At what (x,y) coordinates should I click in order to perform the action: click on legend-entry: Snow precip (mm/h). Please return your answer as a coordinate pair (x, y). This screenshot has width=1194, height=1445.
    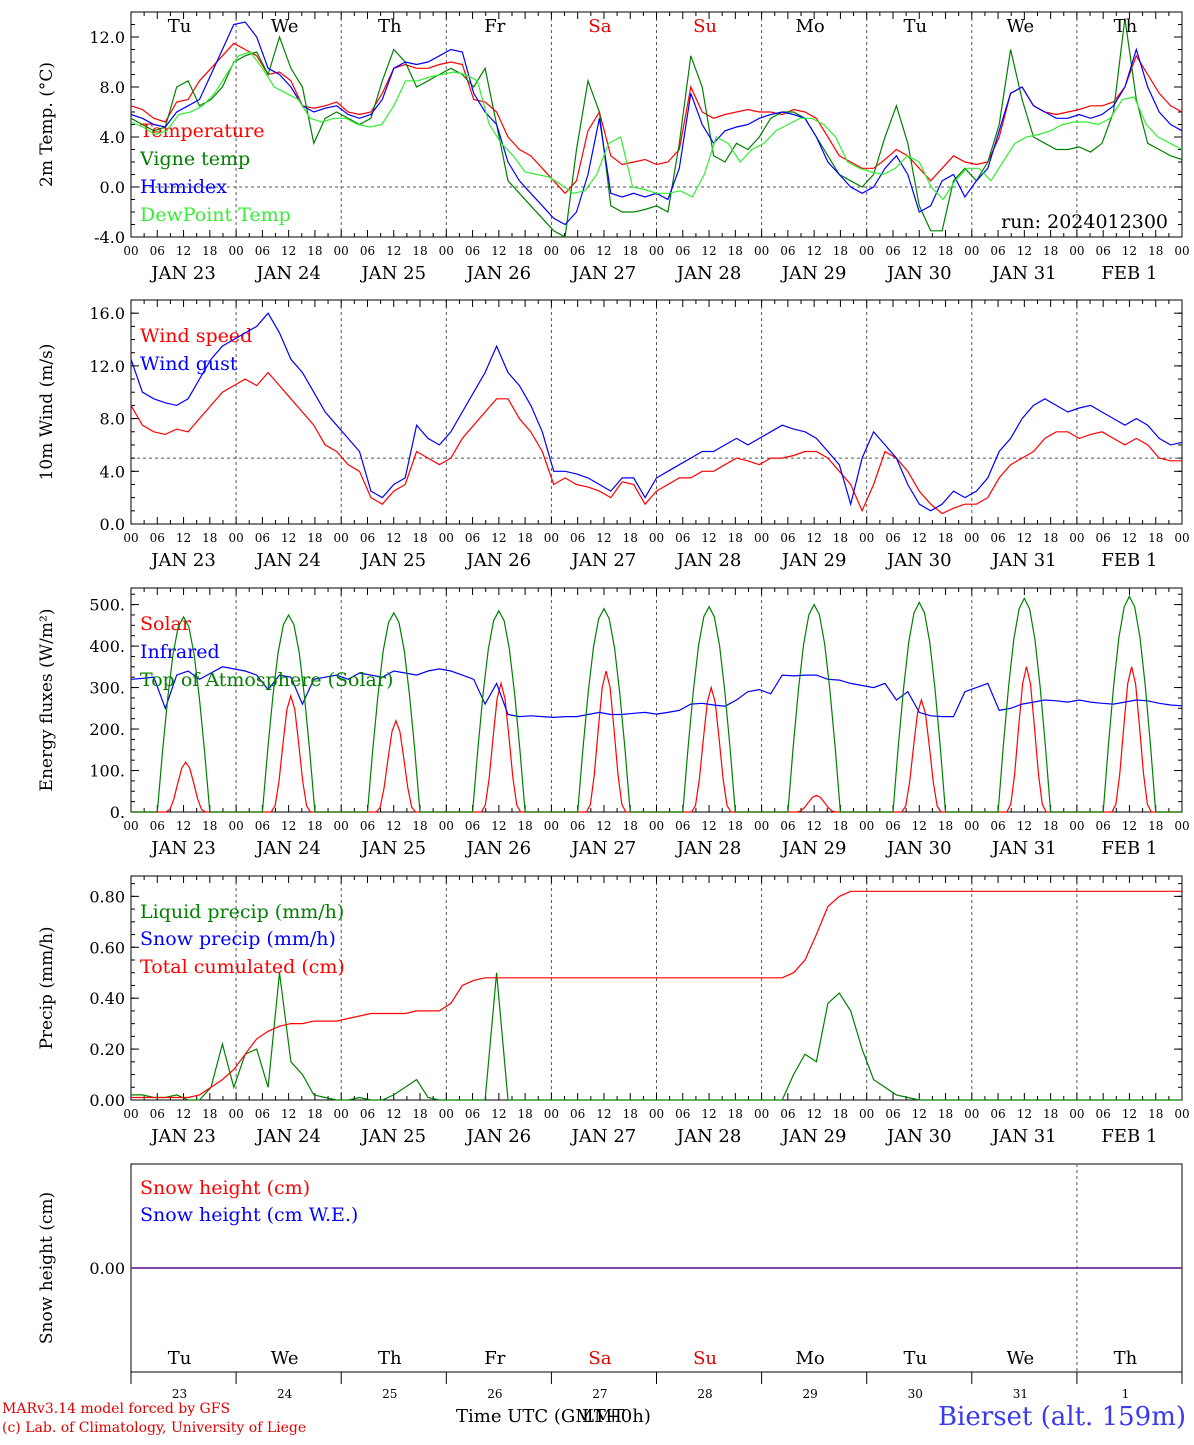
    Looking at the image, I should click on (238, 939).